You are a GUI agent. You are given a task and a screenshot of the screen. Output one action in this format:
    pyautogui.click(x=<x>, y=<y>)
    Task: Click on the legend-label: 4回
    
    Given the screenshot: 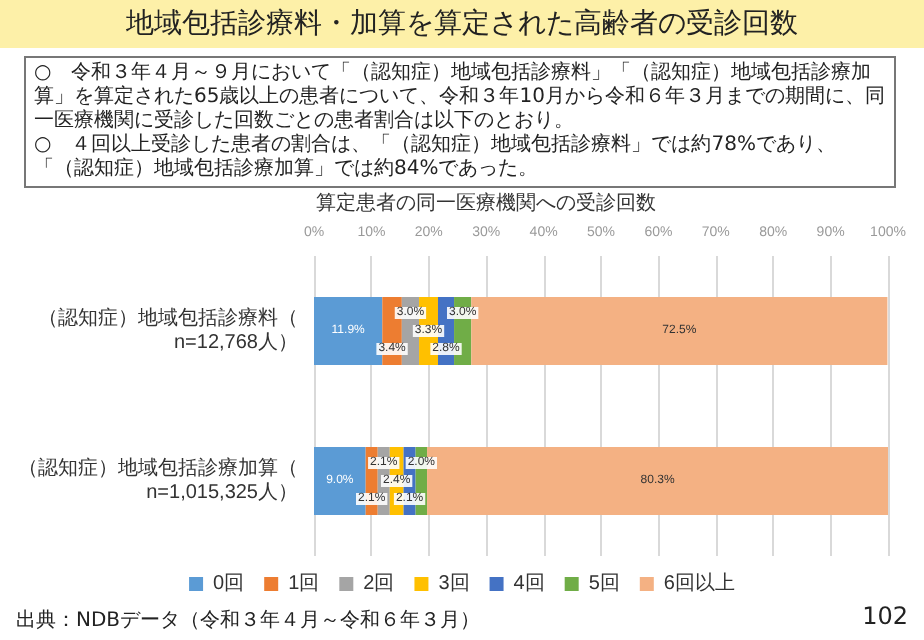 What is the action you would take?
    pyautogui.click(x=529, y=584)
    